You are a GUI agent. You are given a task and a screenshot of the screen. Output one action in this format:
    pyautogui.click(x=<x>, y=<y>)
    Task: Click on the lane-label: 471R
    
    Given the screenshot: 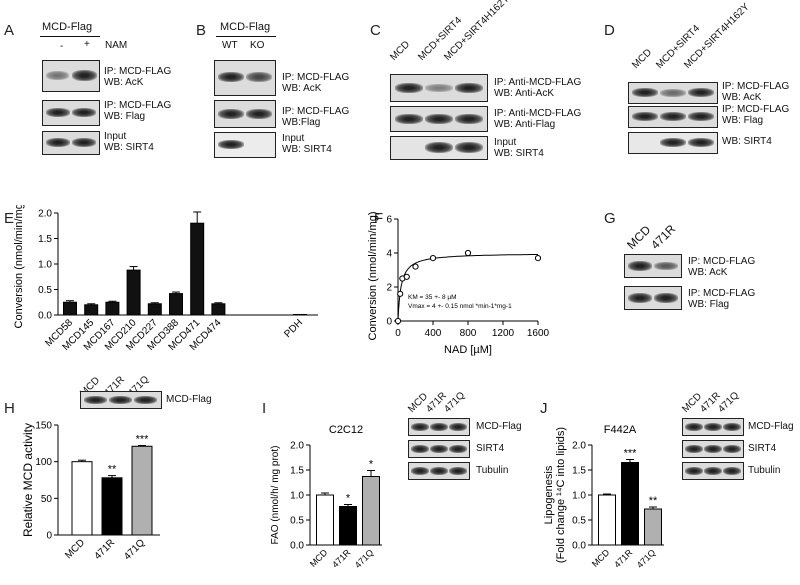 What is the action you would take?
    pyautogui.click(x=663, y=236)
    